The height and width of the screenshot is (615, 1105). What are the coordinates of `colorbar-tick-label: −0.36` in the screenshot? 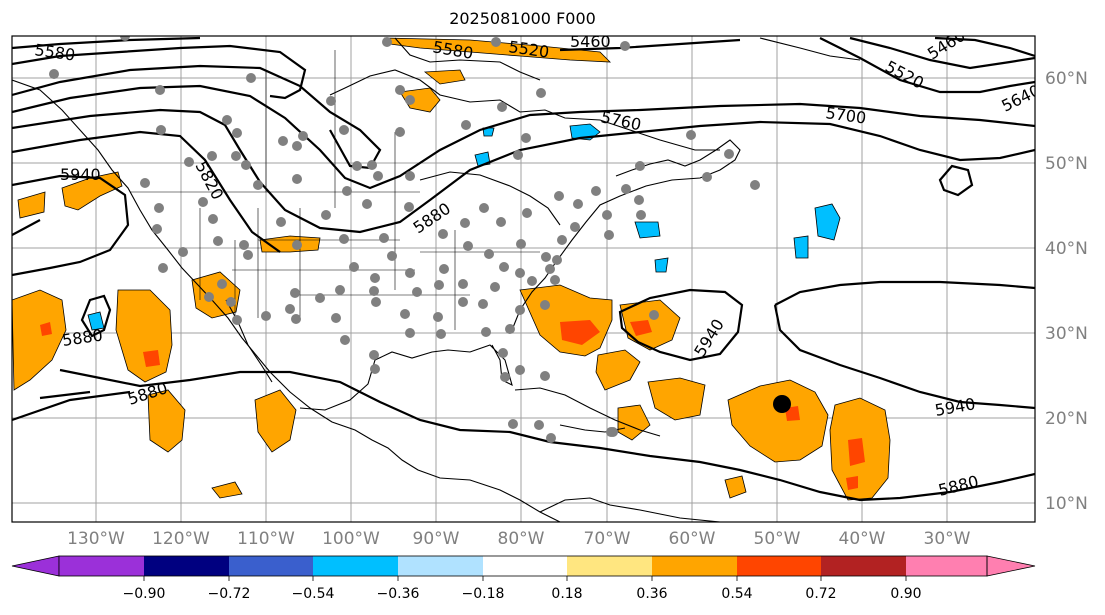 It's located at (398, 594).